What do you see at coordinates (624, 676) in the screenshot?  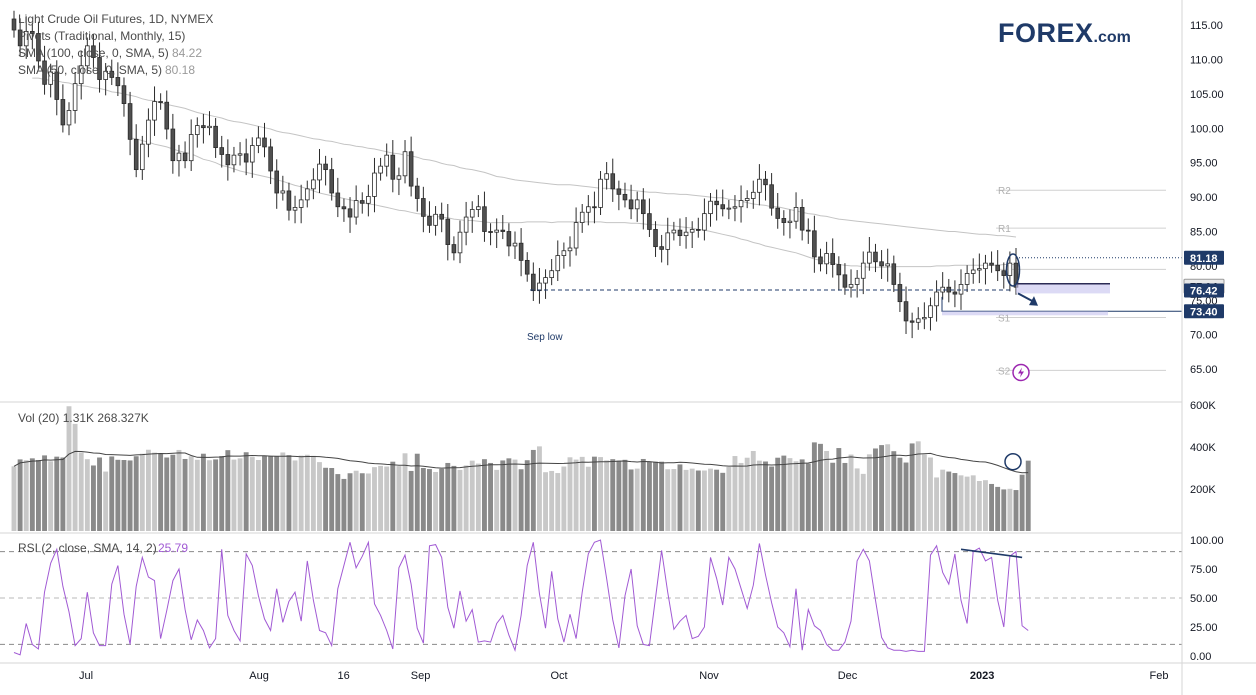 I see `time-axis: Jul Aug 16 Sep Oct Nov Dec 2023 Feb` at bounding box center [624, 676].